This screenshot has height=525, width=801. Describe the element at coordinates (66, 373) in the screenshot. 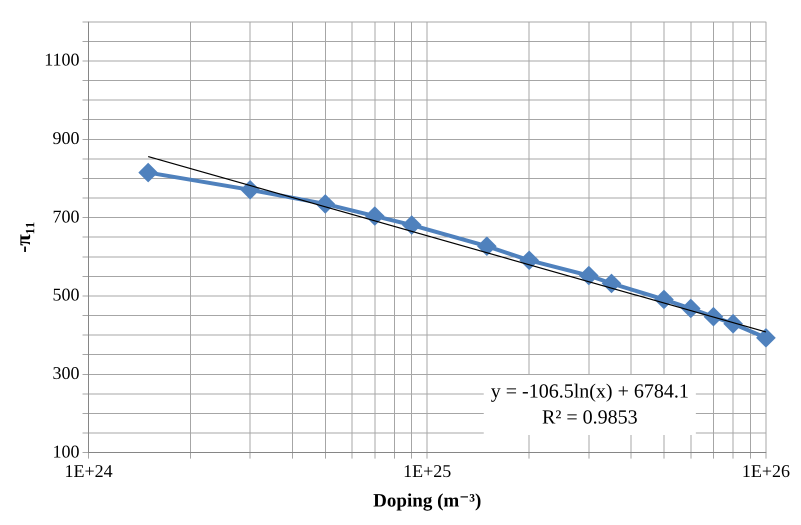

I see `y-tick-label: 300` at that location.